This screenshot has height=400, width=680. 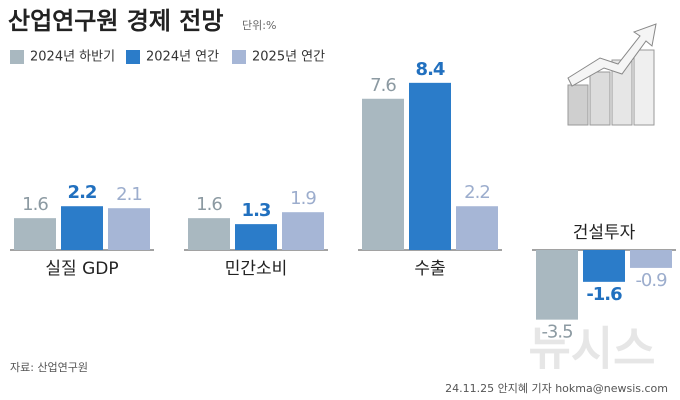 I want to click on legend-label: 2025년 연간, so click(x=288, y=57).